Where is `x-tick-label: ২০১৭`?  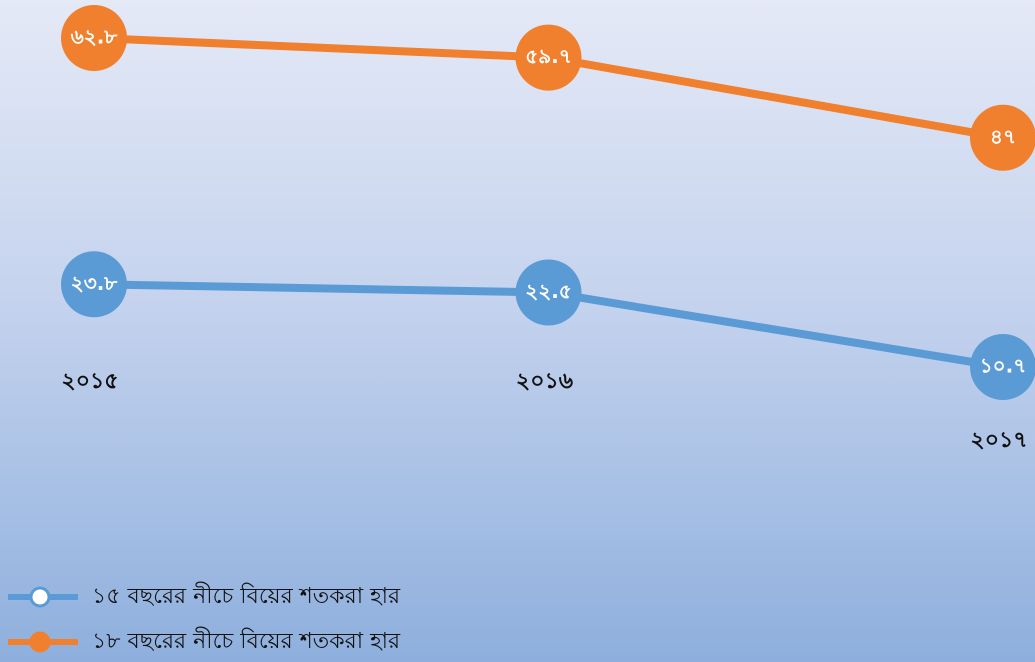 x-tick-label: ২০১৭ is located at coordinates (998, 440).